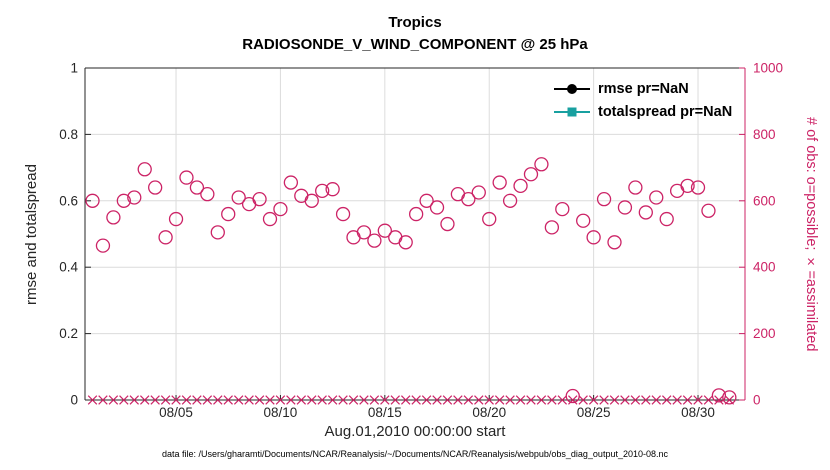 The height and width of the screenshot is (470, 830). I want to click on legend: rmse pr=NaN totalspread pr=NaN, so click(643, 100).